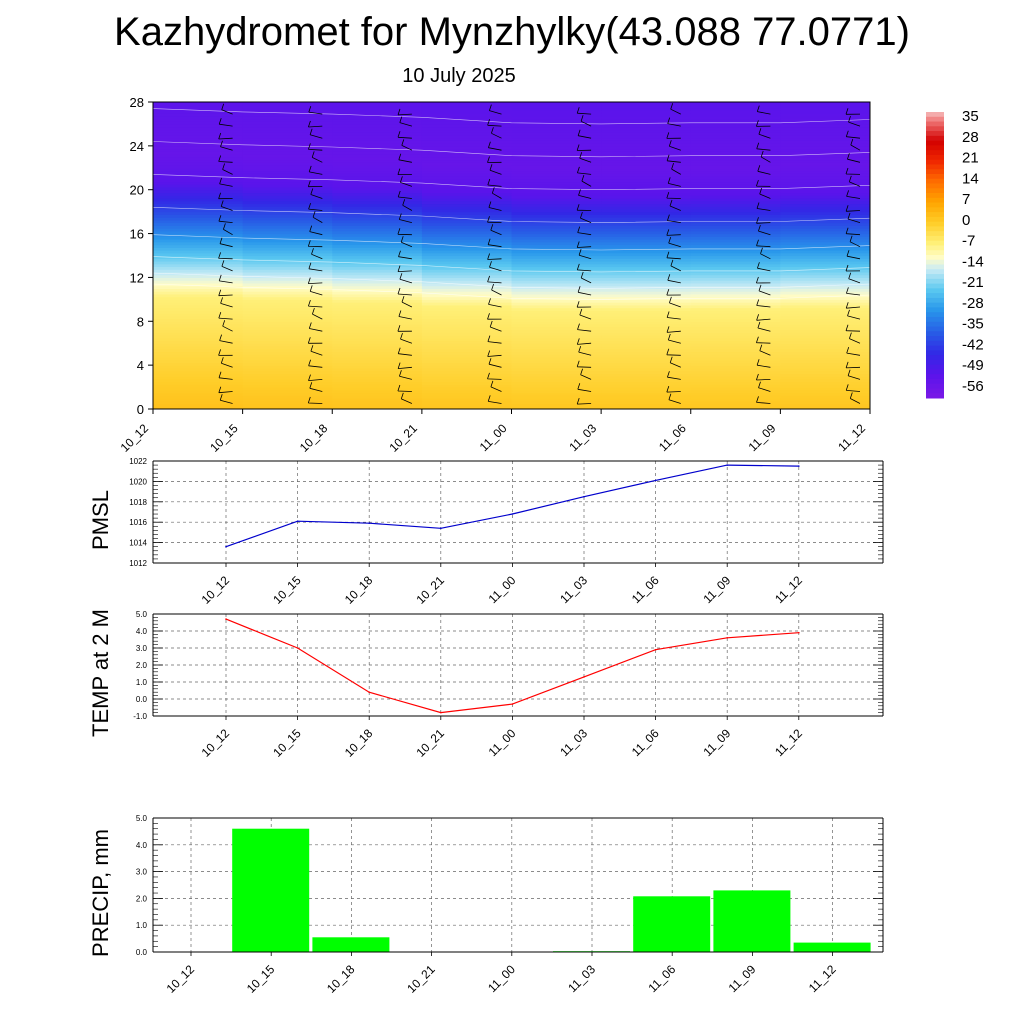 The image size is (1024, 1024). Describe the element at coordinates (138, 563) in the screenshot. I see `y-tick-label: 1012` at that location.